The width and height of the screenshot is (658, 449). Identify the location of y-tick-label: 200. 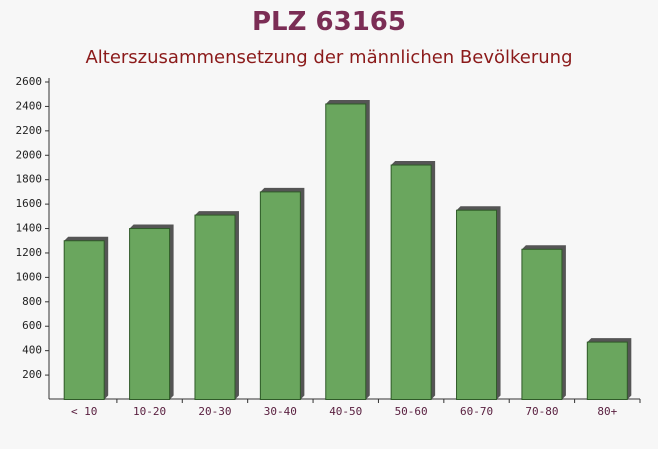
(32, 374).